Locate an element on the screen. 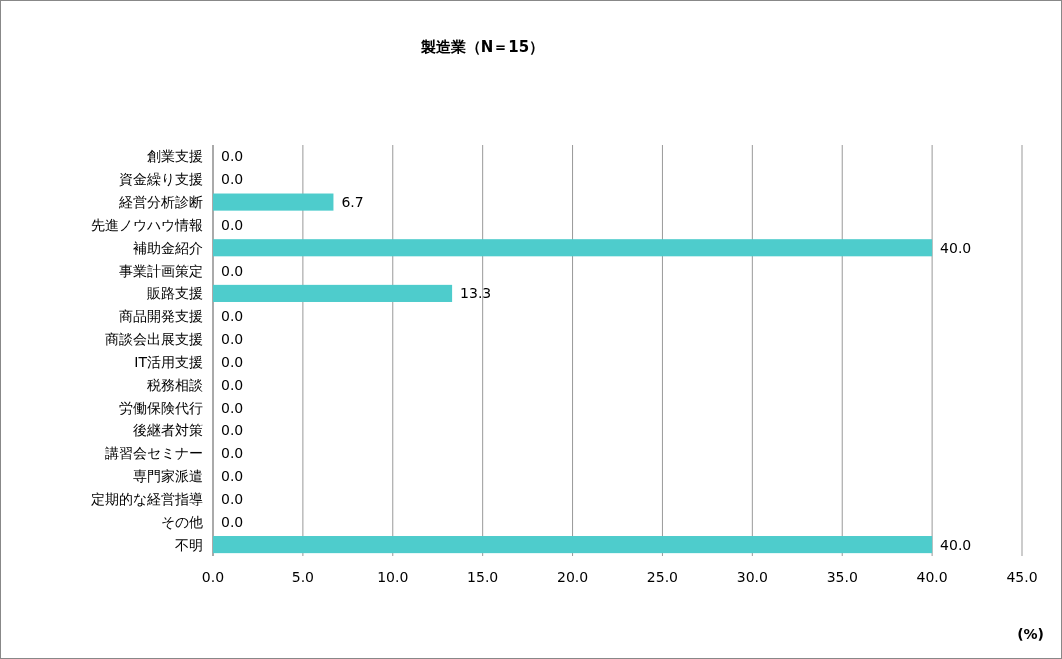 The image size is (1062, 659). x-tick-label: 0.0 is located at coordinates (213, 577).